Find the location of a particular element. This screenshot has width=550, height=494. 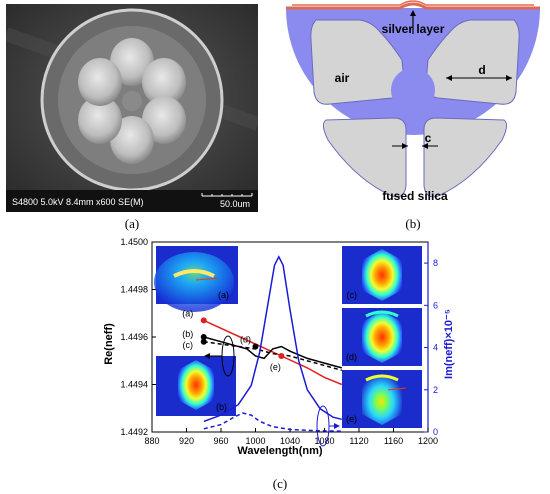

axis-indicators is located at coordinates (272, 391).